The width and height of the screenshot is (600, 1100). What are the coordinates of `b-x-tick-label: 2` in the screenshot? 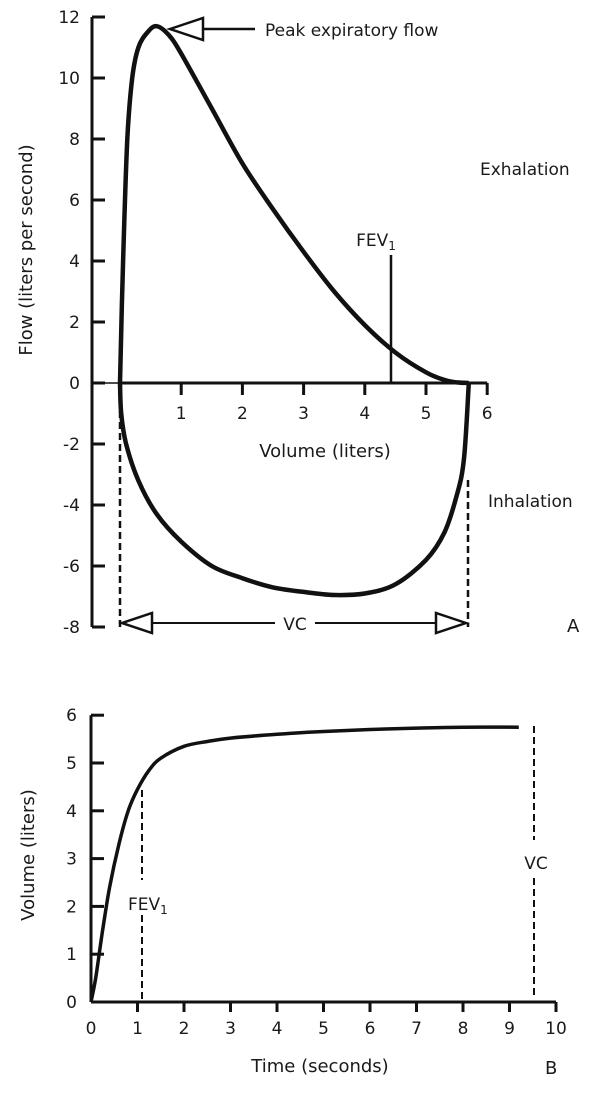 It's located at (184, 1029).